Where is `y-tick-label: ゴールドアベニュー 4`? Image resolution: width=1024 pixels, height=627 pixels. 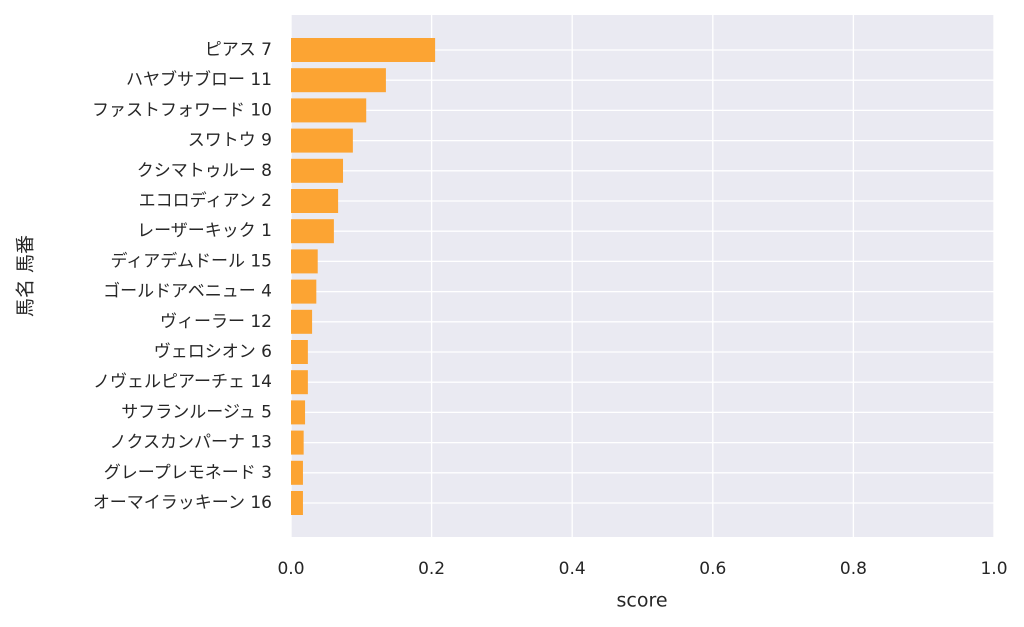
y-tick-label: ゴールドアベニュー 4 is located at coordinates (187, 291).